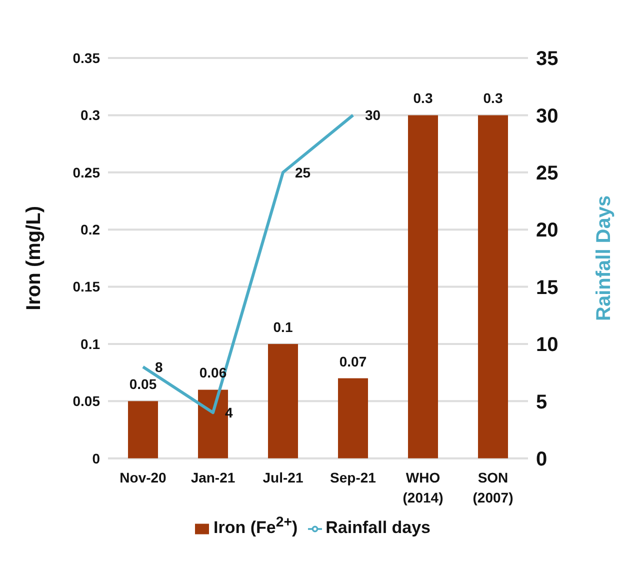 The width and height of the screenshot is (639, 564). I want to click on y-tick-label: 0.2, so click(90, 230).